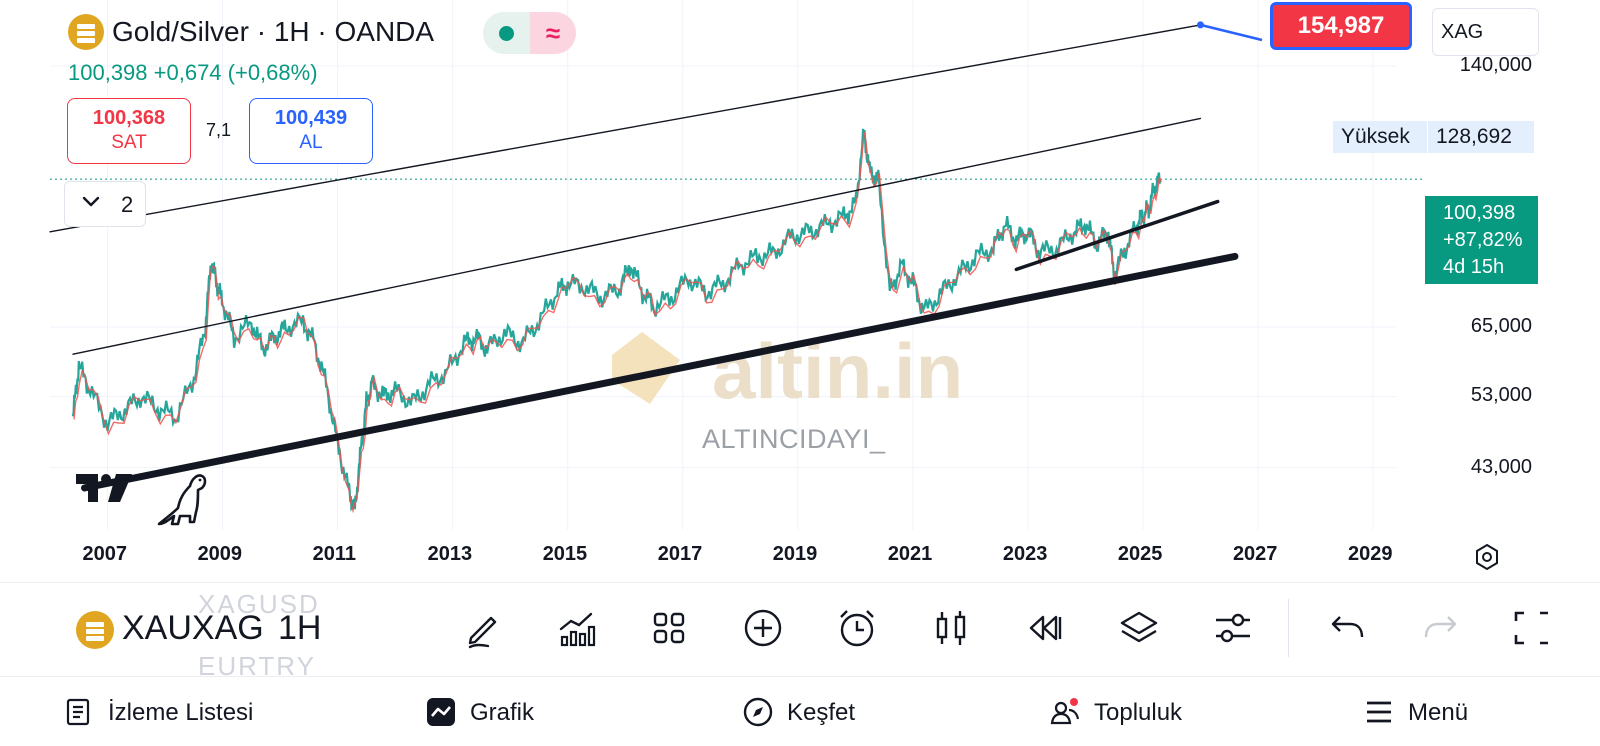 This screenshot has height=746, width=1600. What do you see at coordinates (1347, 628) in the screenshot?
I see `undo-icon` at bounding box center [1347, 628].